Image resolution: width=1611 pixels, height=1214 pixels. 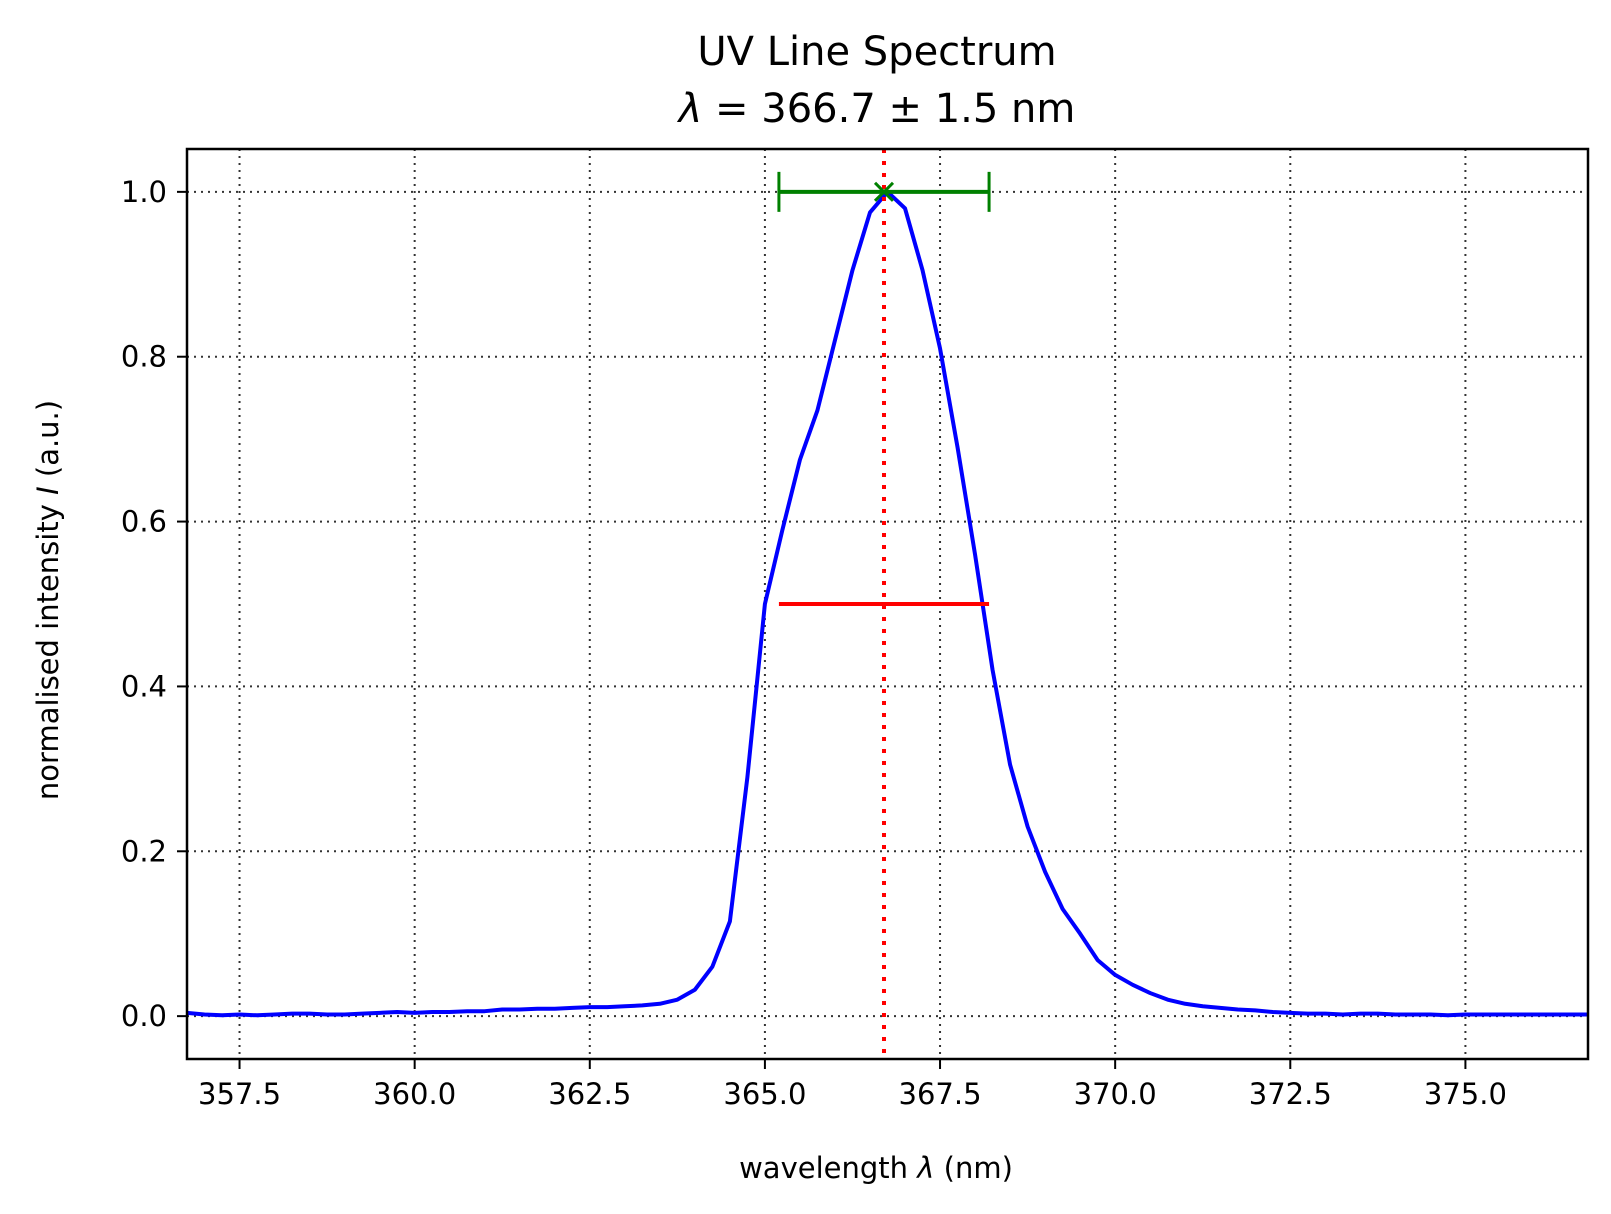 What do you see at coordinates (1465, 1094) in the screenshot?
I see `x-tick-label: 375.0` at bounding box center [1465, 1094].